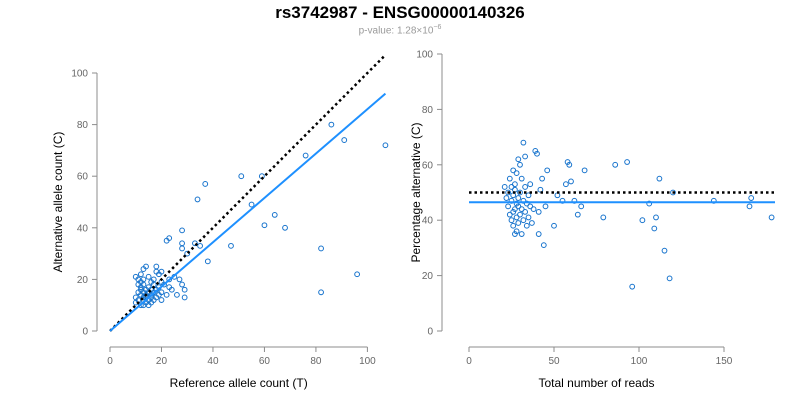 This screenshot has height=400, width=800. Describe the element at coordinates (265, 361) in the screenshot. I see `x-tick-label: 60` at that location.